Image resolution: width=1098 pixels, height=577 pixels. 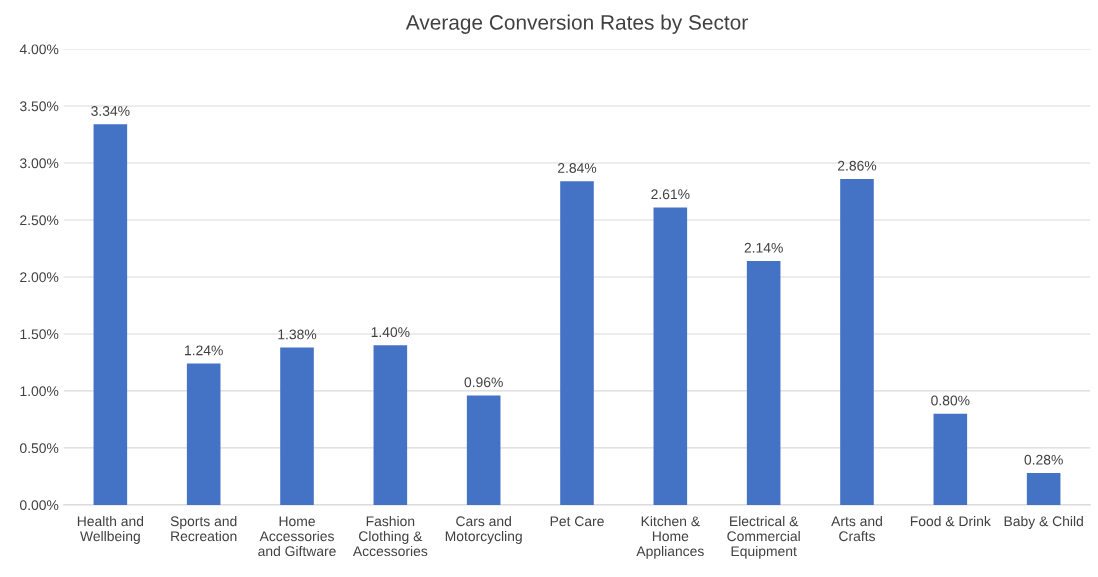 I want to click on y-tick-label: 1.50%, so click(x=39, y=334).